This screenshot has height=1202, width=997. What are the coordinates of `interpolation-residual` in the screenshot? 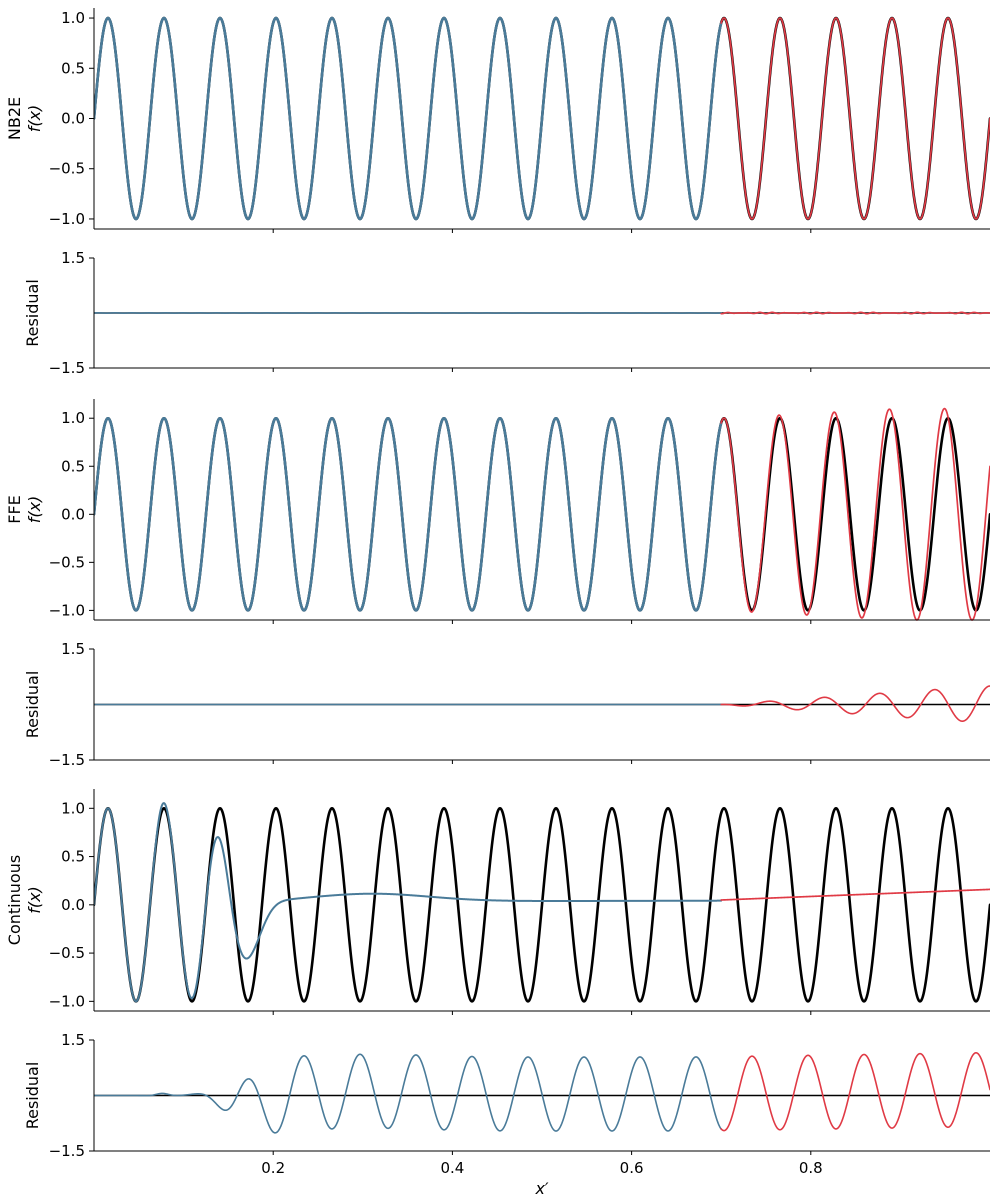 It's located at (408, 1093).